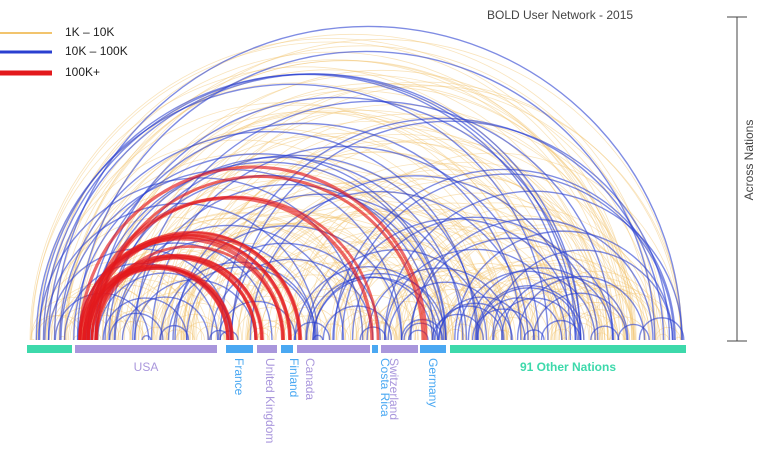 This screenshot has height=461, width=768. What do you see at coordinates (89, 32) in the screenshot?
I see `legend-label: 1K – 10K` at bounding box center [89, 32].